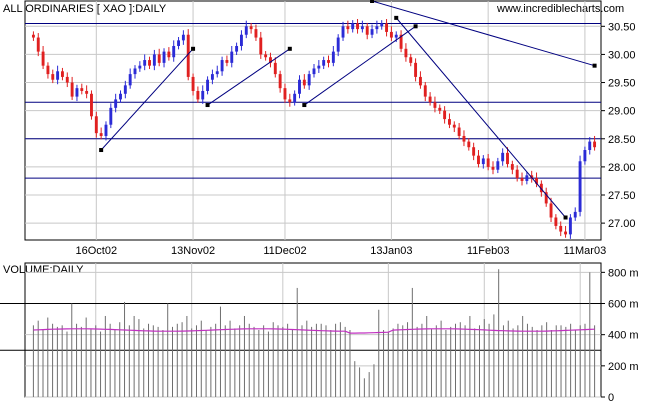 The height and width of the screenshot is (411, 651). I want to click on volume-ytick-label: 800 m, so click(623, 273).